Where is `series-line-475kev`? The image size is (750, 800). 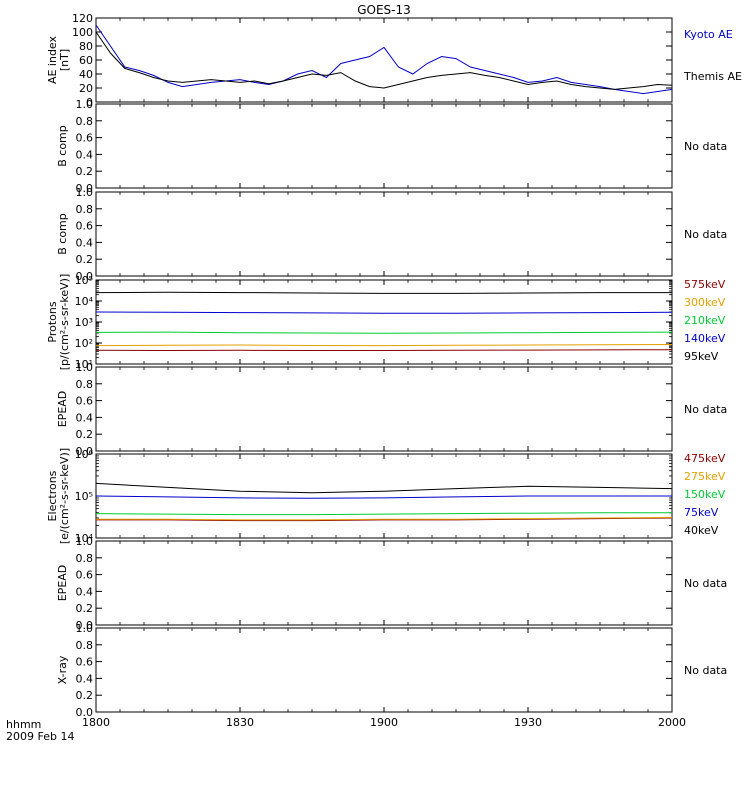 series-line-475kev is located at coordinates (384, 519).